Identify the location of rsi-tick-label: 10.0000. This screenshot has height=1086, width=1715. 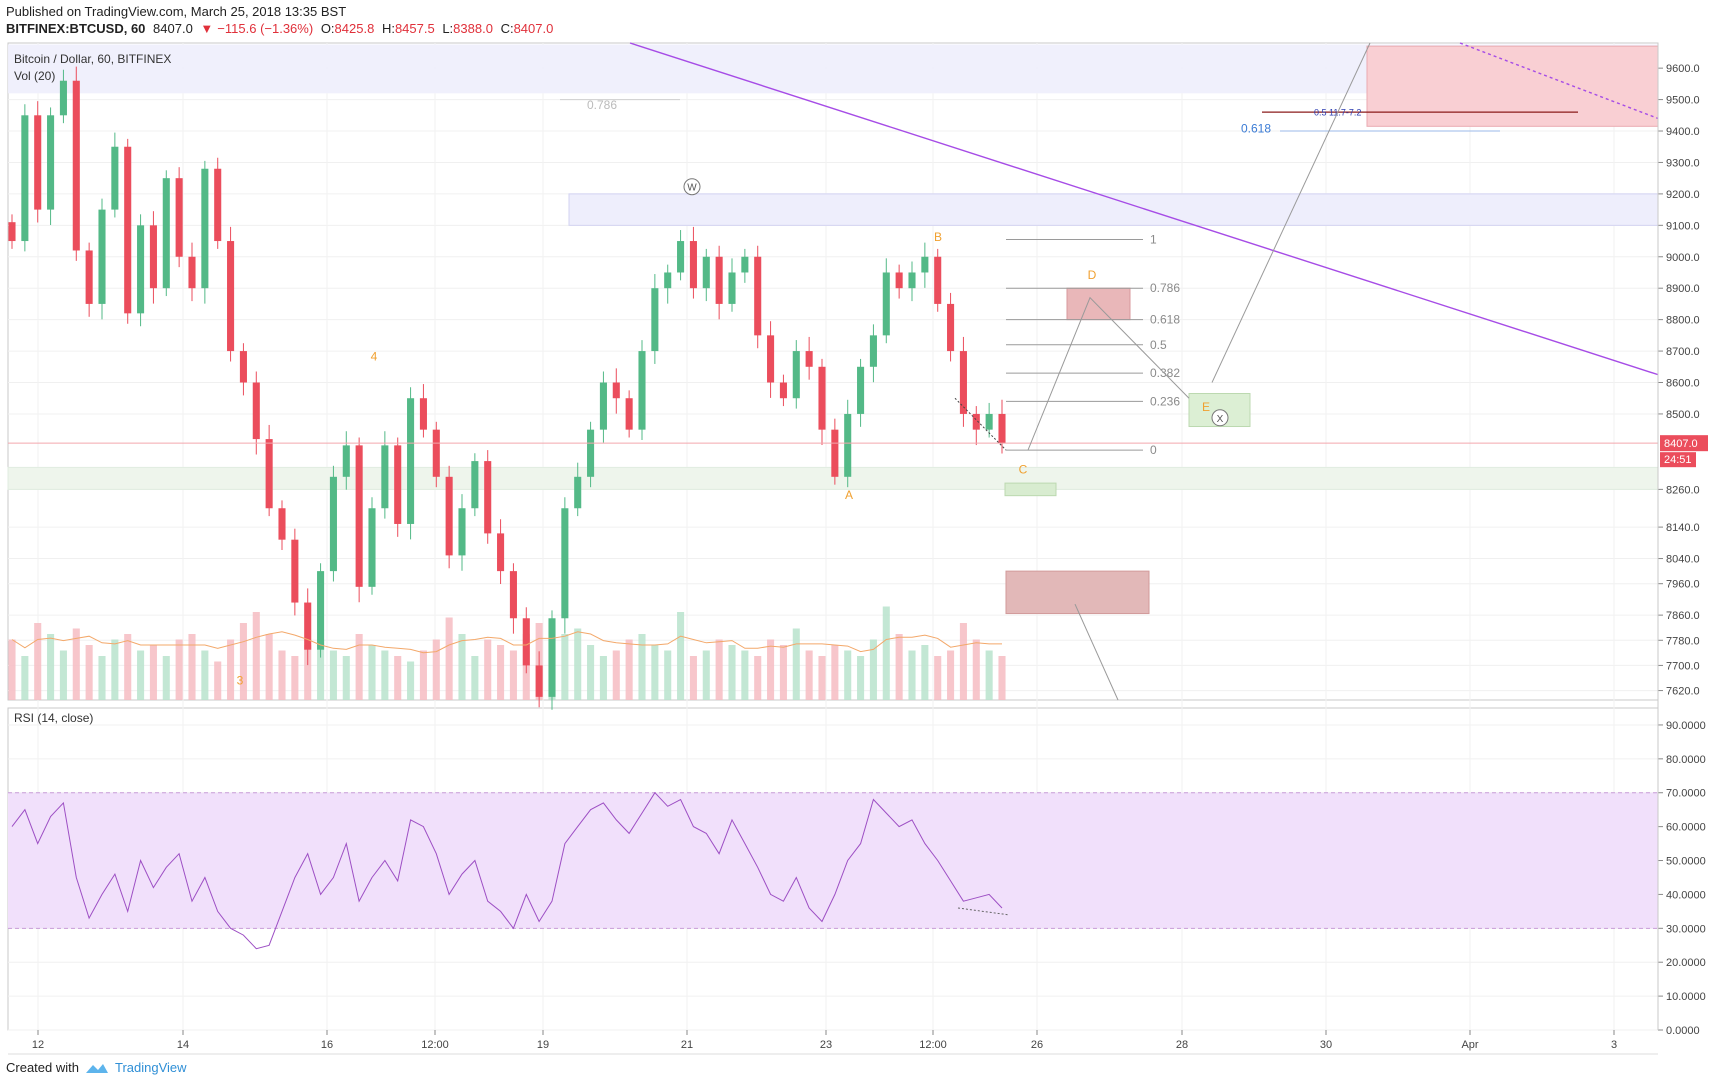
(1686, 997).